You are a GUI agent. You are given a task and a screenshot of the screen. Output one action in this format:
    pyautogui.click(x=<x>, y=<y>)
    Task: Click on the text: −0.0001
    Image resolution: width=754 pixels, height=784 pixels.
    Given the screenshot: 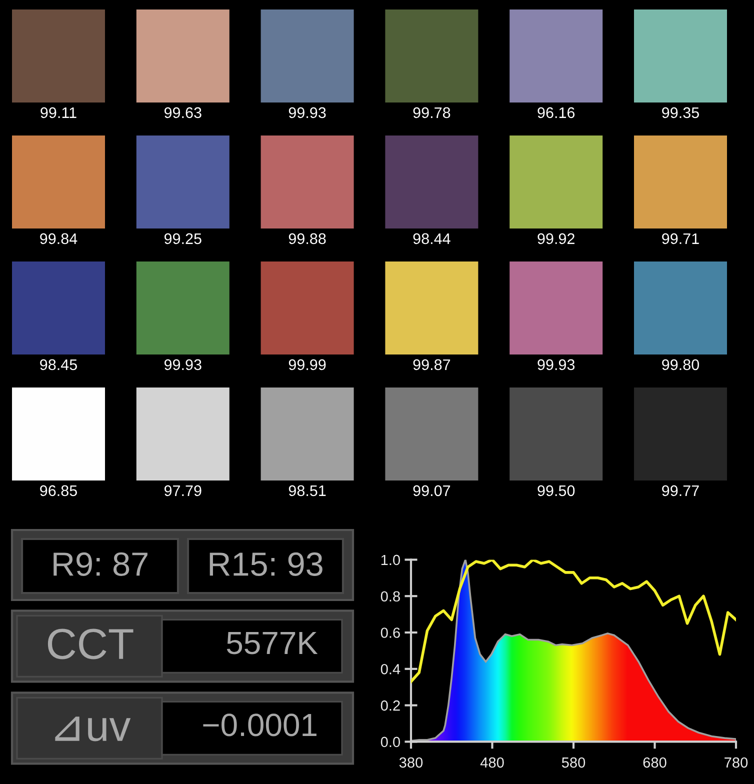 What is the action you would take?
    pyautogui.click(x=259, y=725)
    